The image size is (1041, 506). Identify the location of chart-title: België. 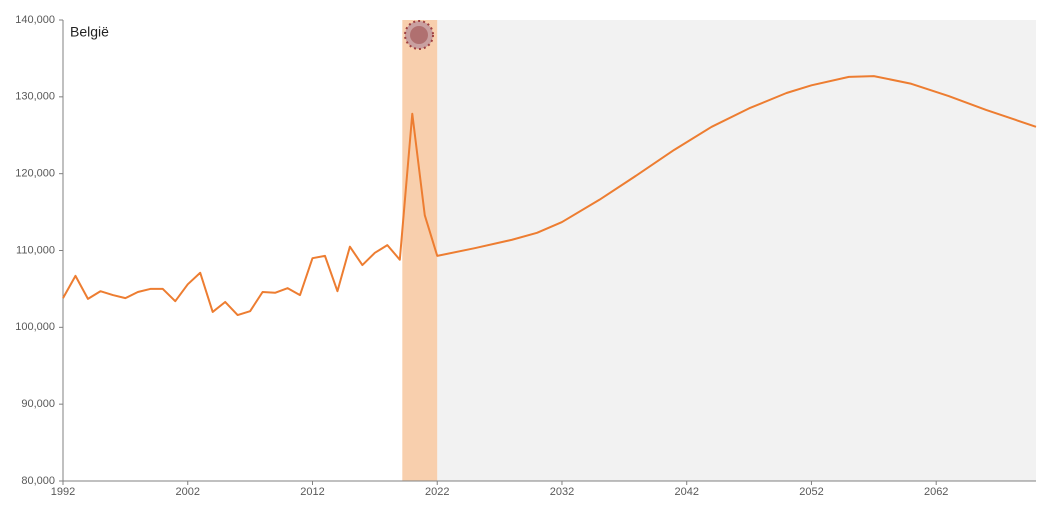
(89, 32).